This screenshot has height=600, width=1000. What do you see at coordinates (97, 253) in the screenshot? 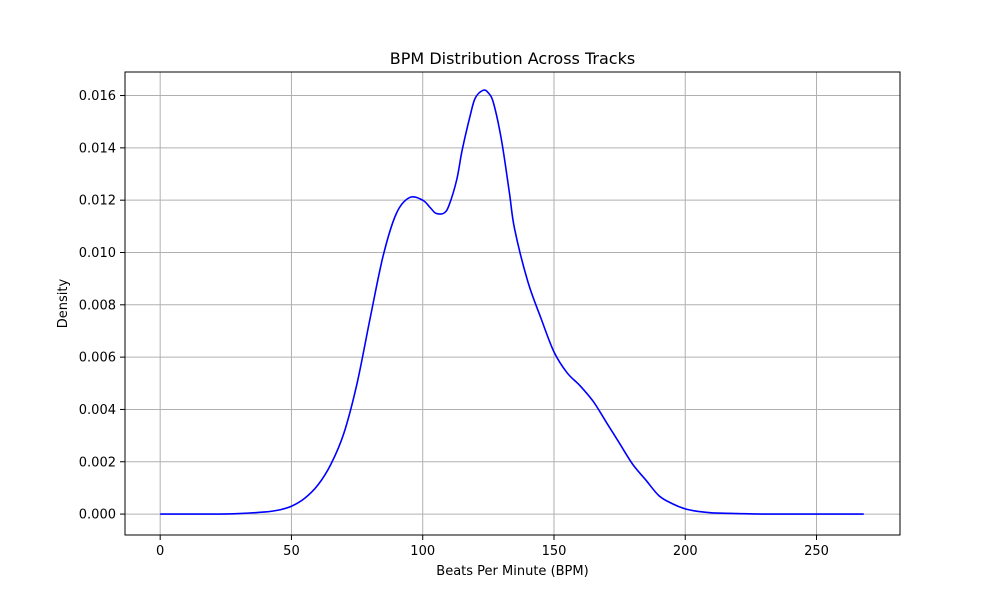
I see `y-tick-label: 0.010` at bounding box center [97, 253].